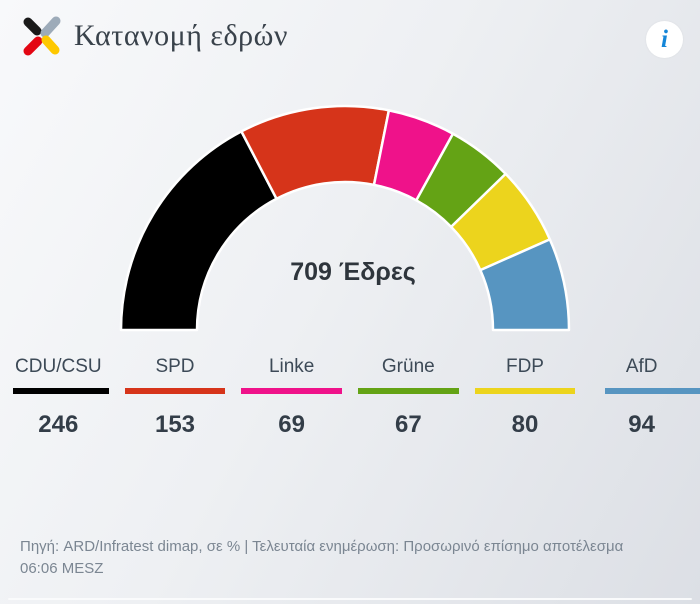 The height and width of the screenshot is (604, 700). Describe the element at coordinates (175, 424) in the screenshot. I see `party-seat-count: 153` at that location.